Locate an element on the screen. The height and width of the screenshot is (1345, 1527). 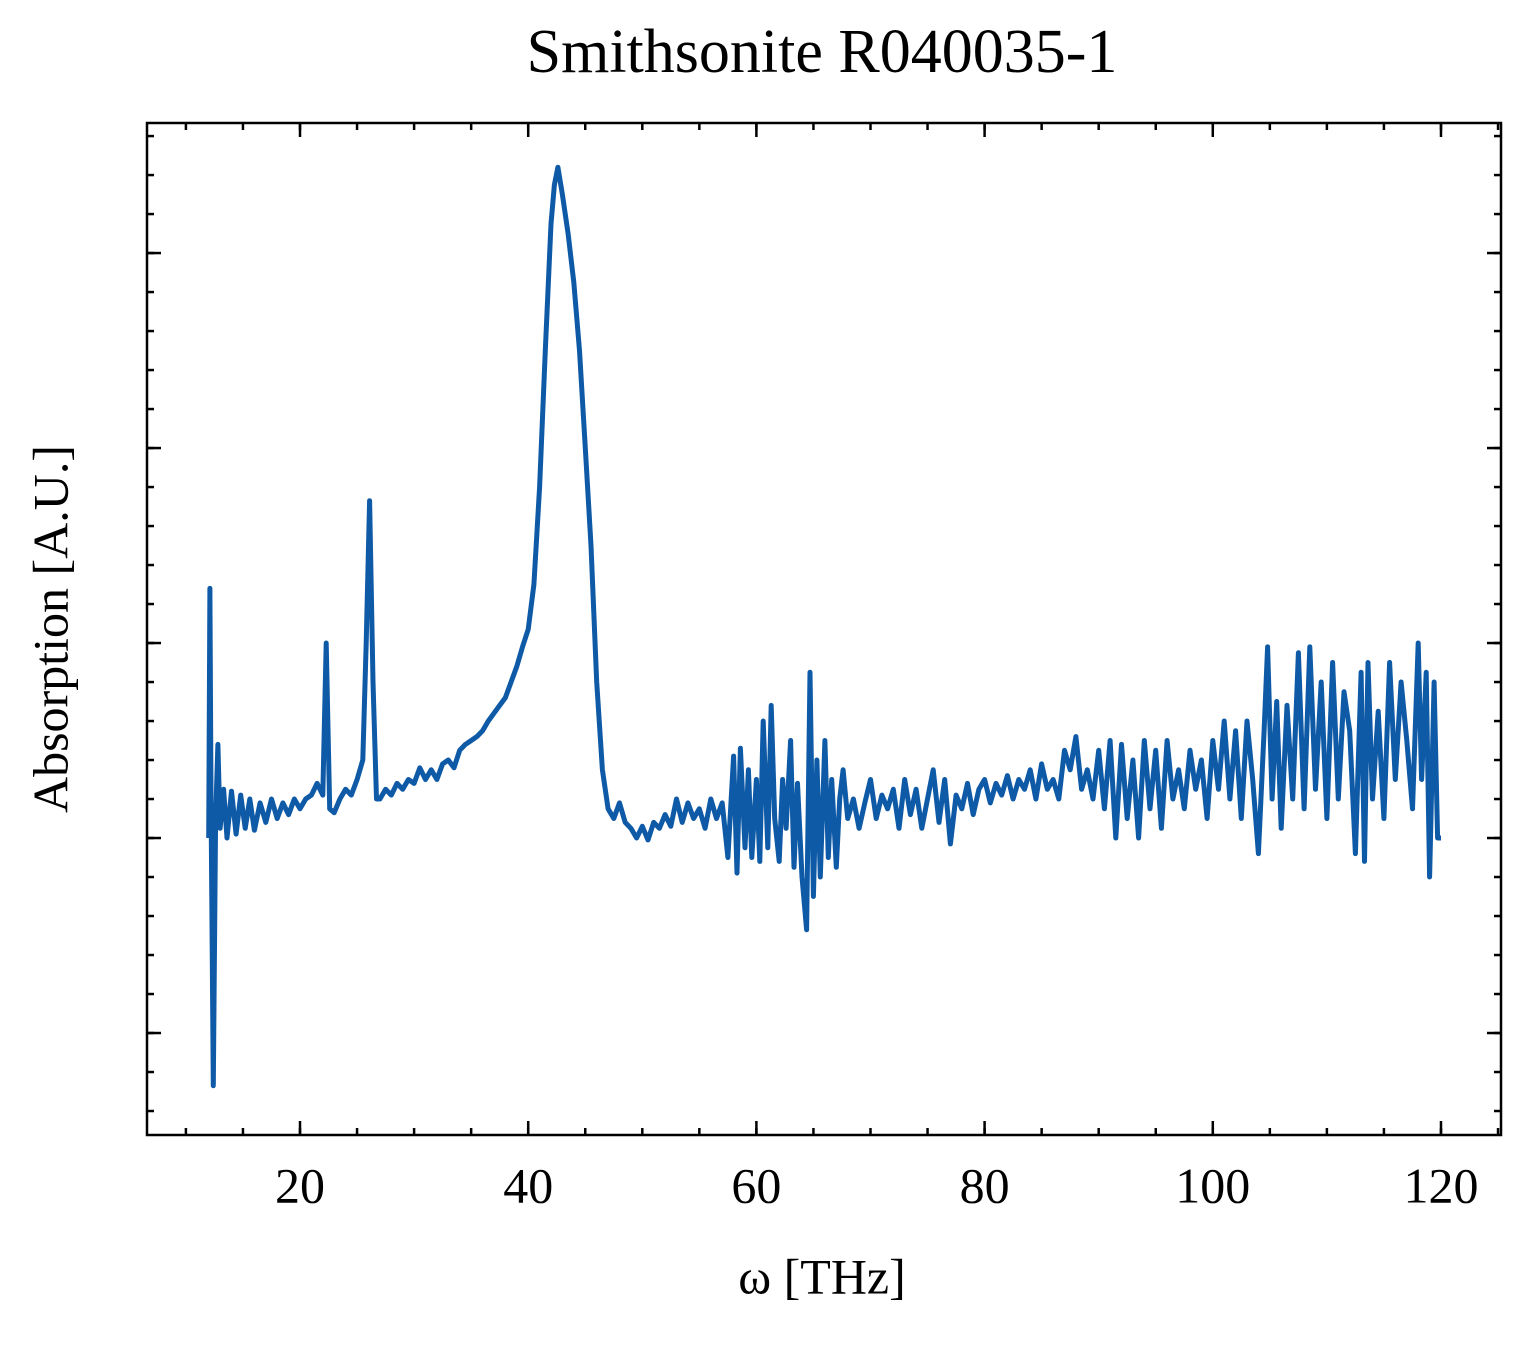
x-tick-label: 60 is located at coordinates (756, 1185).